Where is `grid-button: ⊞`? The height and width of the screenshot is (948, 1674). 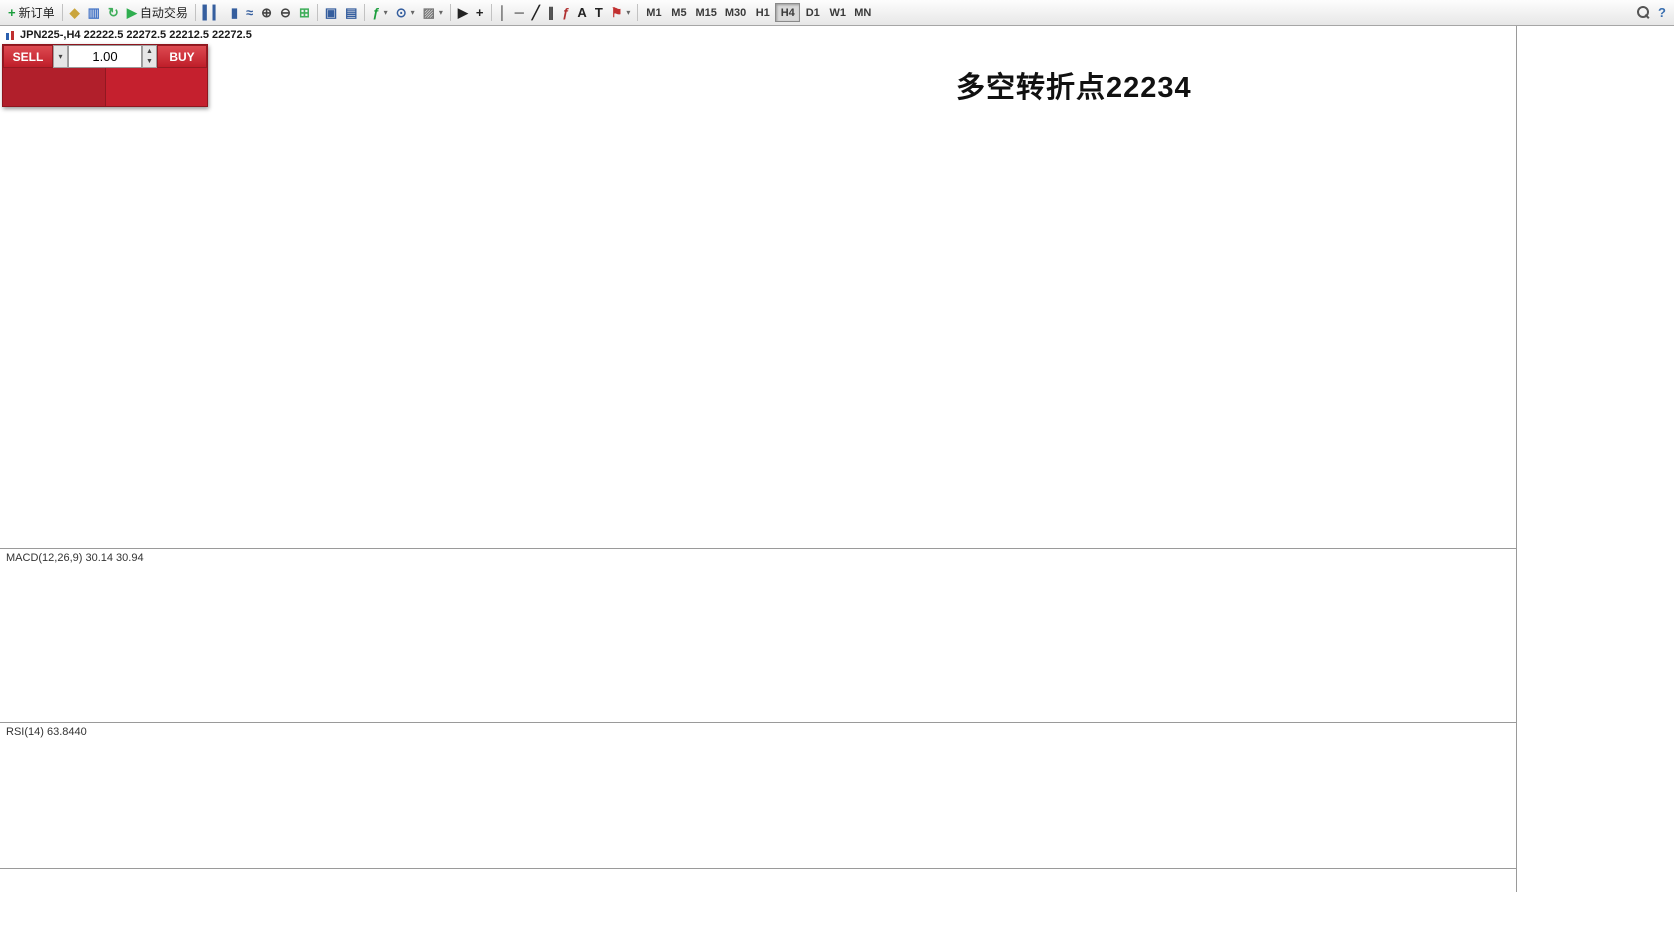
grid-button: ⊞ is located at coordinates (304, 13).